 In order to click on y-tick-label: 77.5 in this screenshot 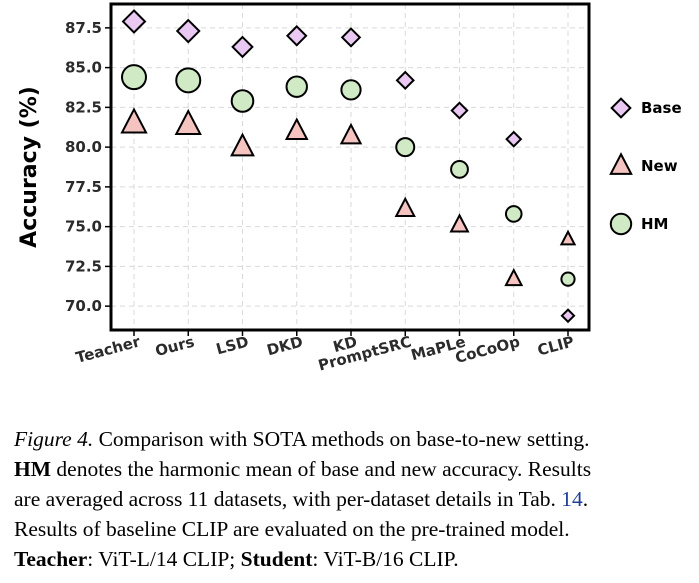, I will do `click(83, 187)`.